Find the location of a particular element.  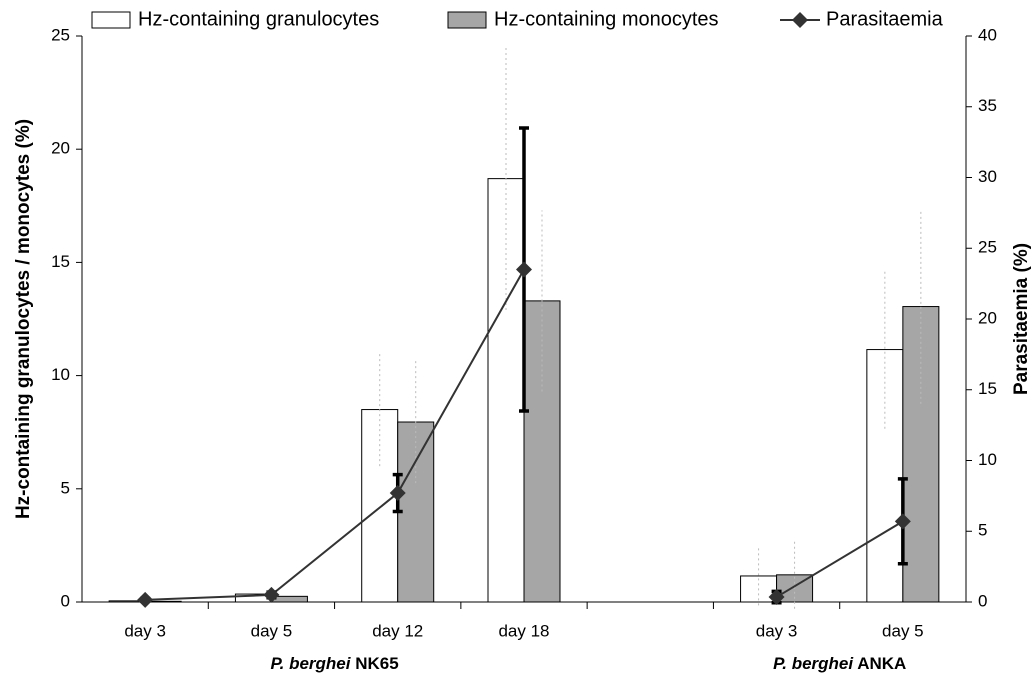

x-tick-label: day 12 is located at coordinates (397, 630).